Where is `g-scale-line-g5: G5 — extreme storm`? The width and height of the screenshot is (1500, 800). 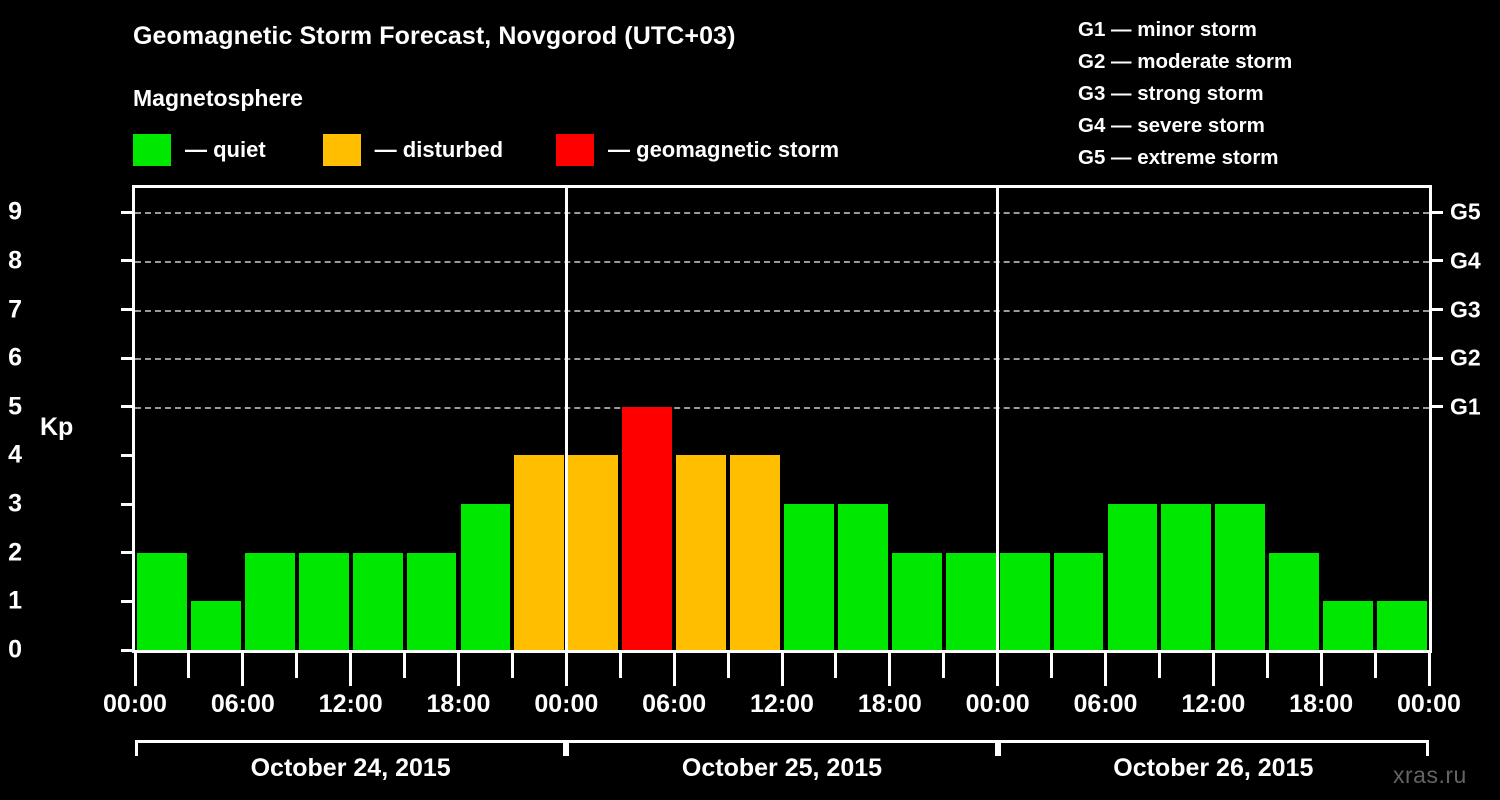 g-scale-line-g5: G5 — extreme storm is located at coordinates (1178, 157).